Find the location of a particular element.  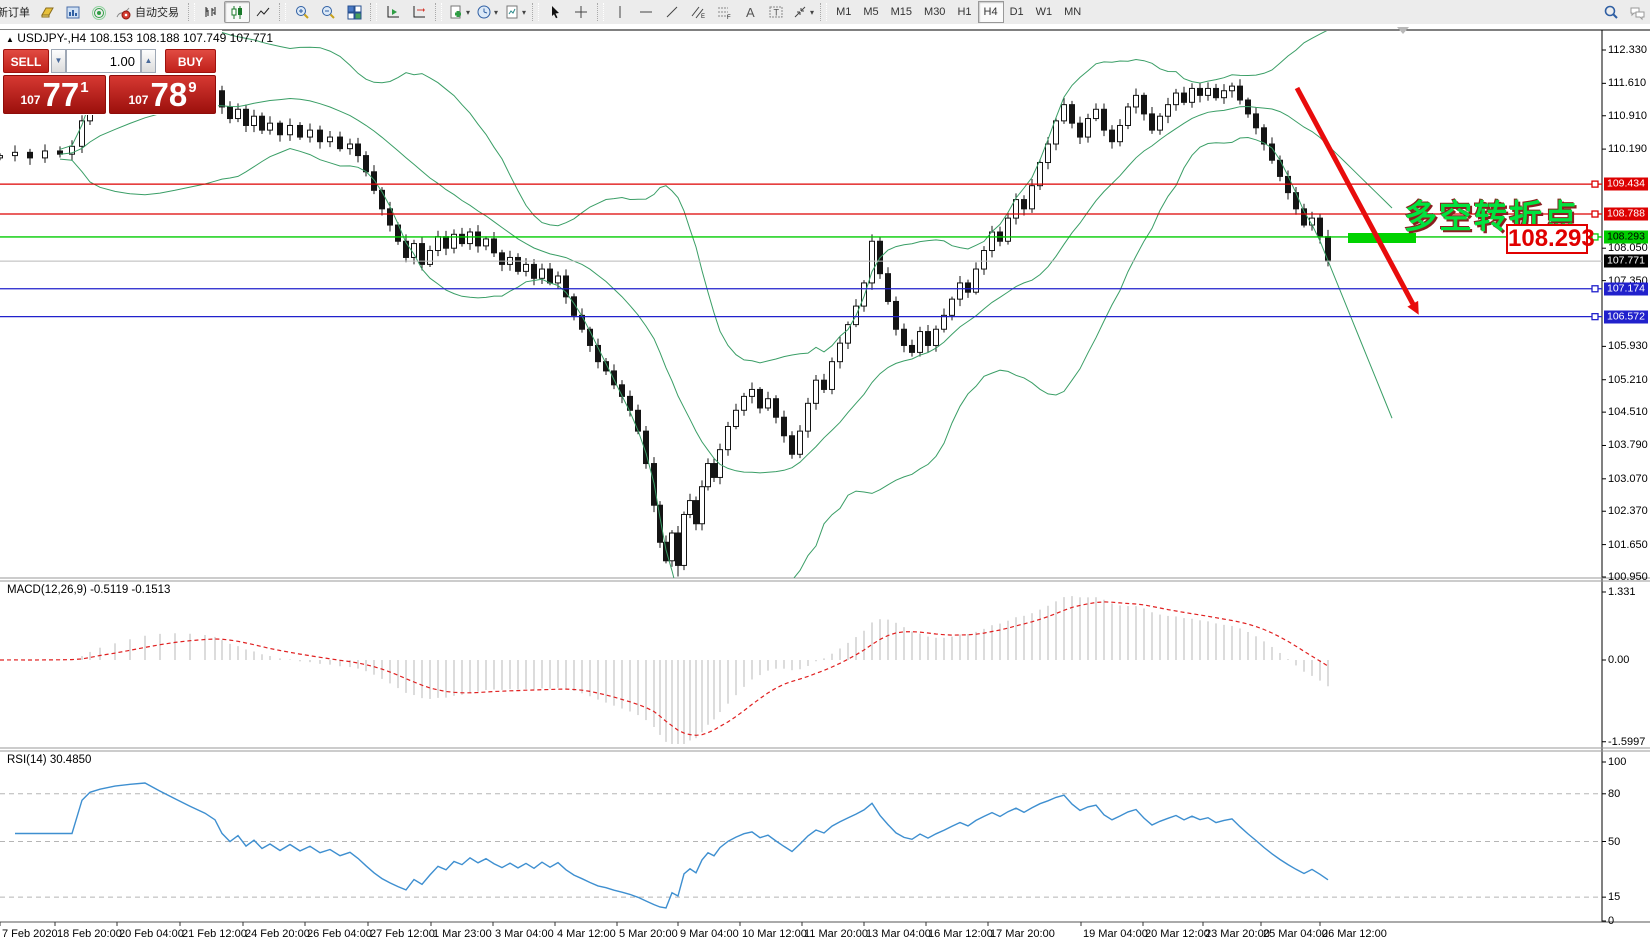

bars-chart-icon is located at coordinates (210, 11).